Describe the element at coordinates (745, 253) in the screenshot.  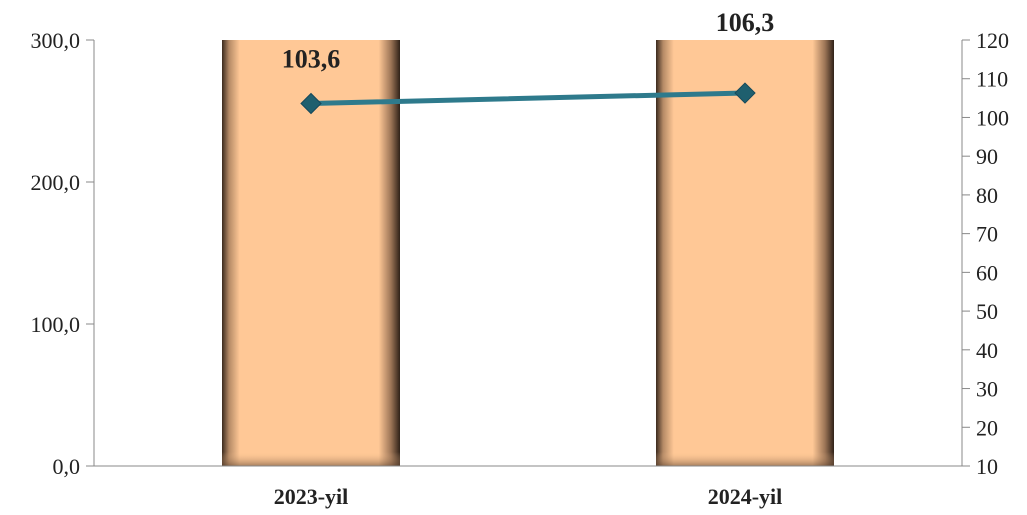
I see `bar-2024-yil` at that location.